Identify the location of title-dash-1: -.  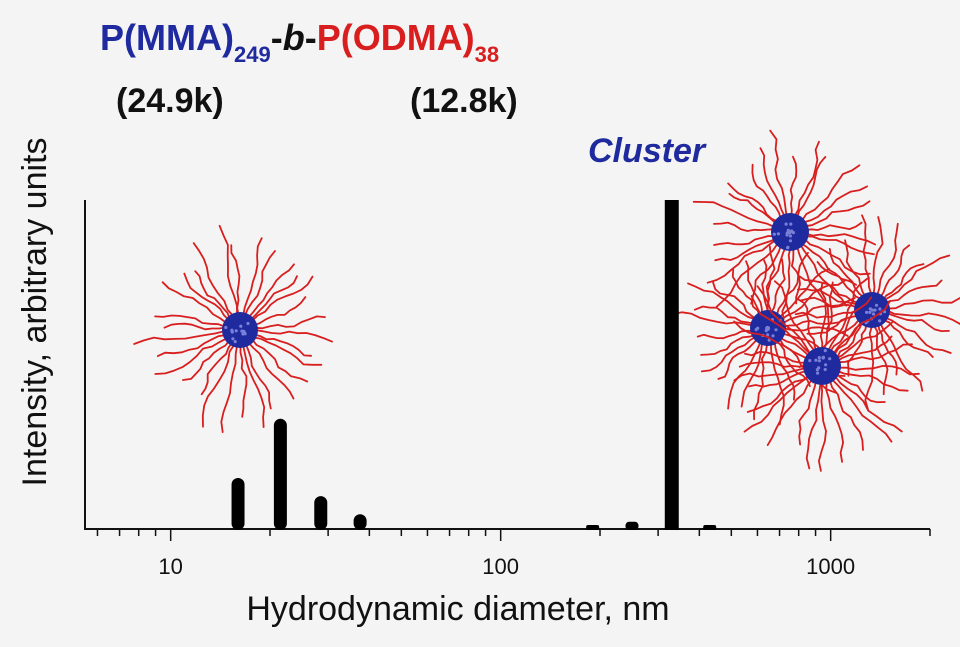
(277, 37).